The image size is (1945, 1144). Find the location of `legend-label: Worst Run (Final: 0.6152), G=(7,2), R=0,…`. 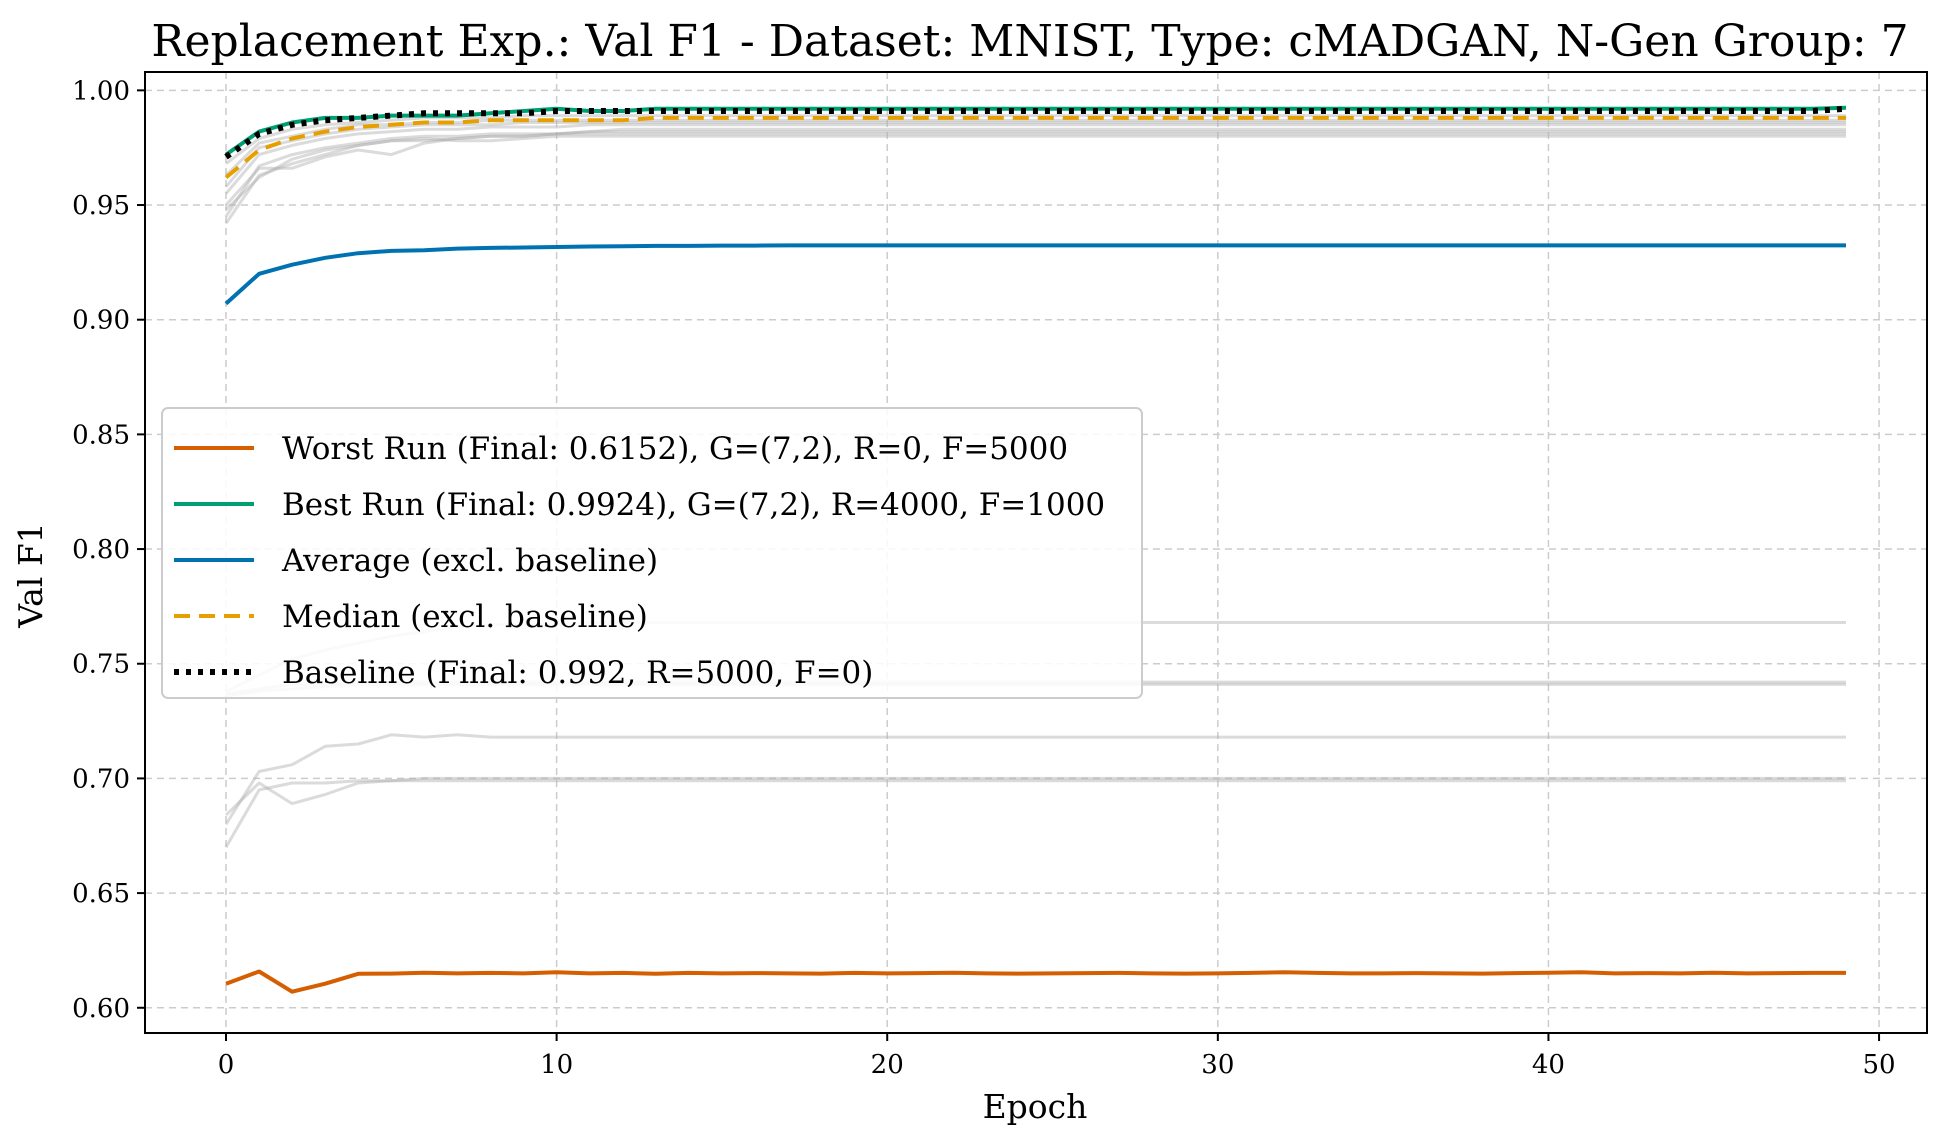

legend-label: Worst Run (Final: 0.6152), G=(7,2), R=0,… is located at coordinates (675, 449).